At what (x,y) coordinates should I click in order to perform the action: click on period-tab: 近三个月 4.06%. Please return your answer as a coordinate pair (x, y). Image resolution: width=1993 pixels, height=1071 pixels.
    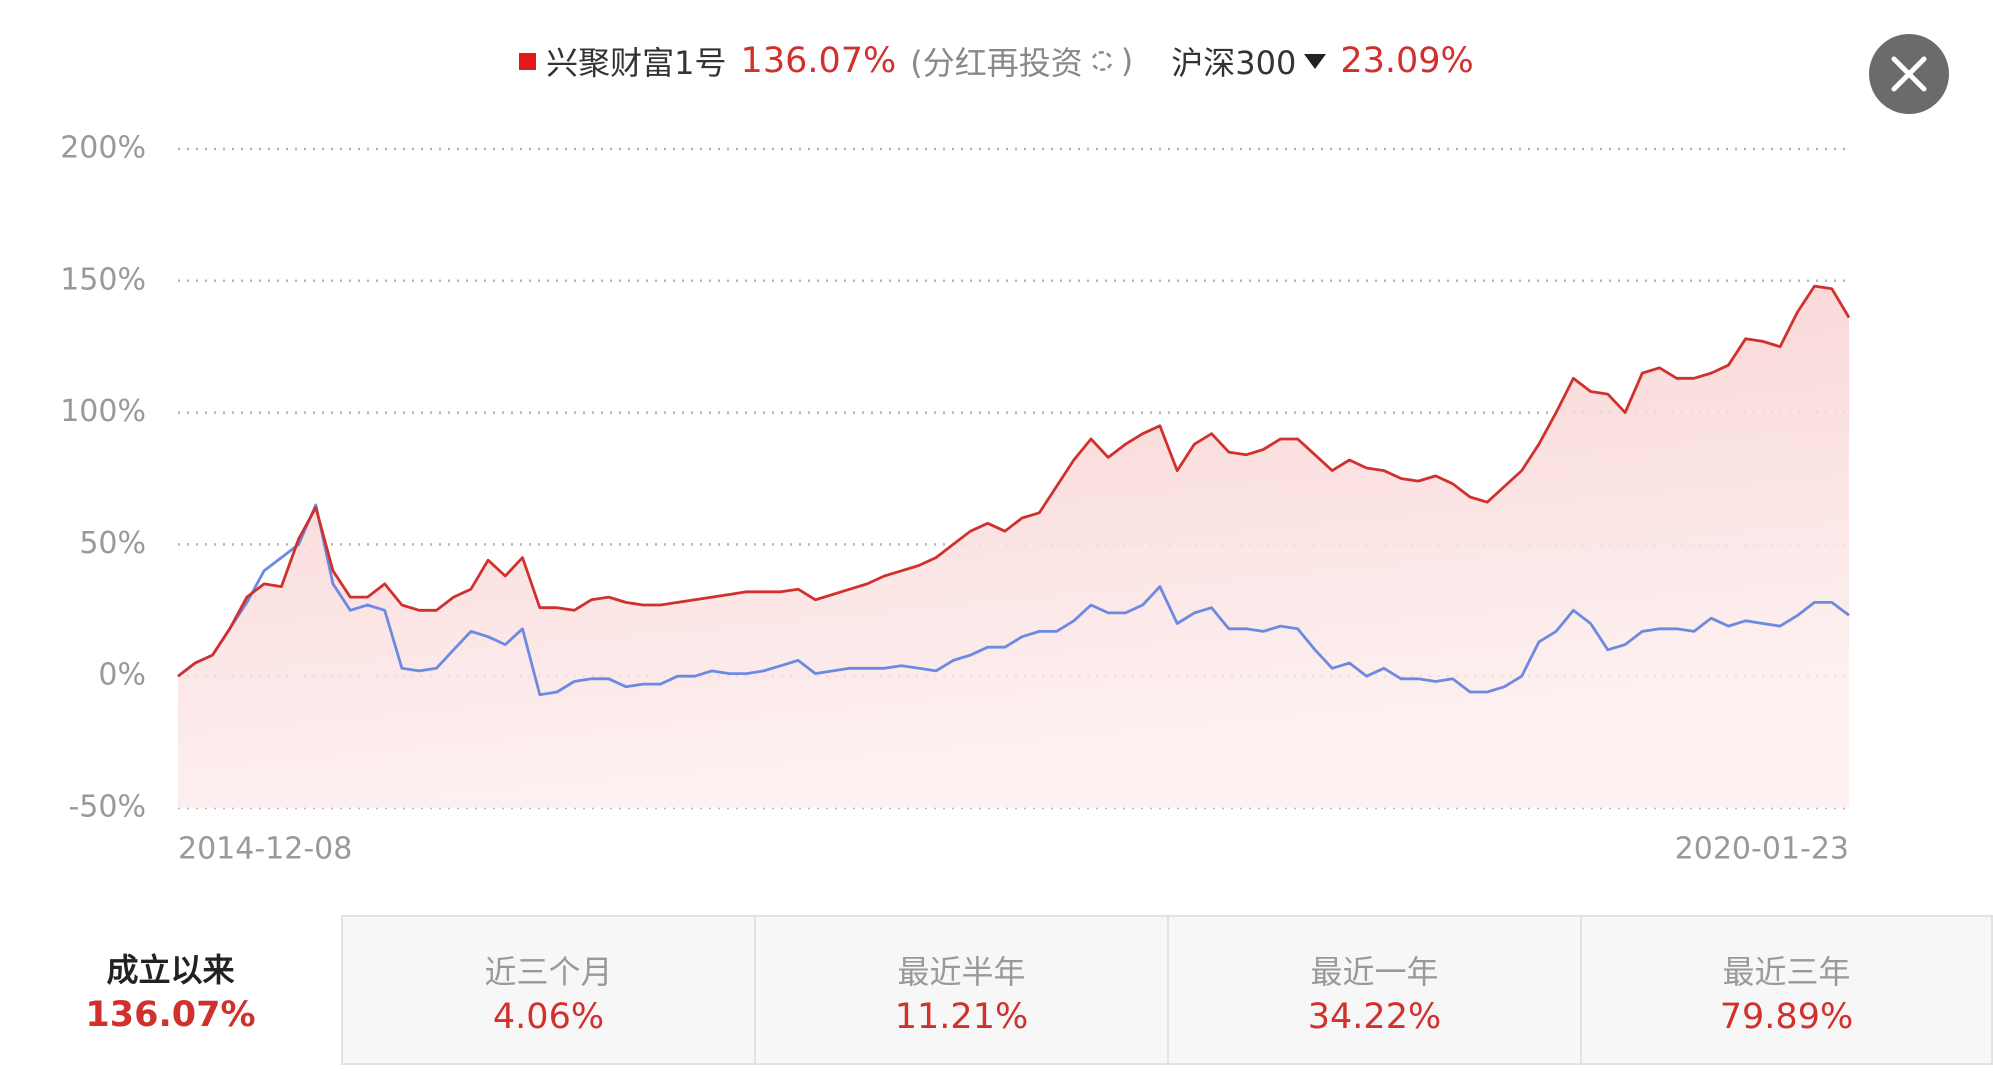
    Looking at the image, I should click on (548, 990).